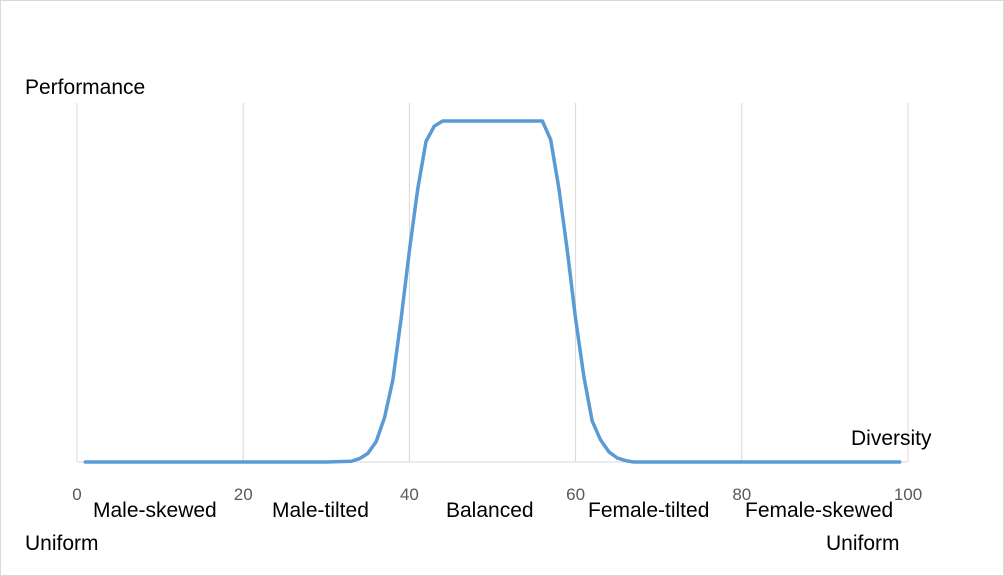  Describe the element at coordinates (497, 494) in the screenshot. I see `x-tick-labels: 0 20 40 60 80 100` at that location.